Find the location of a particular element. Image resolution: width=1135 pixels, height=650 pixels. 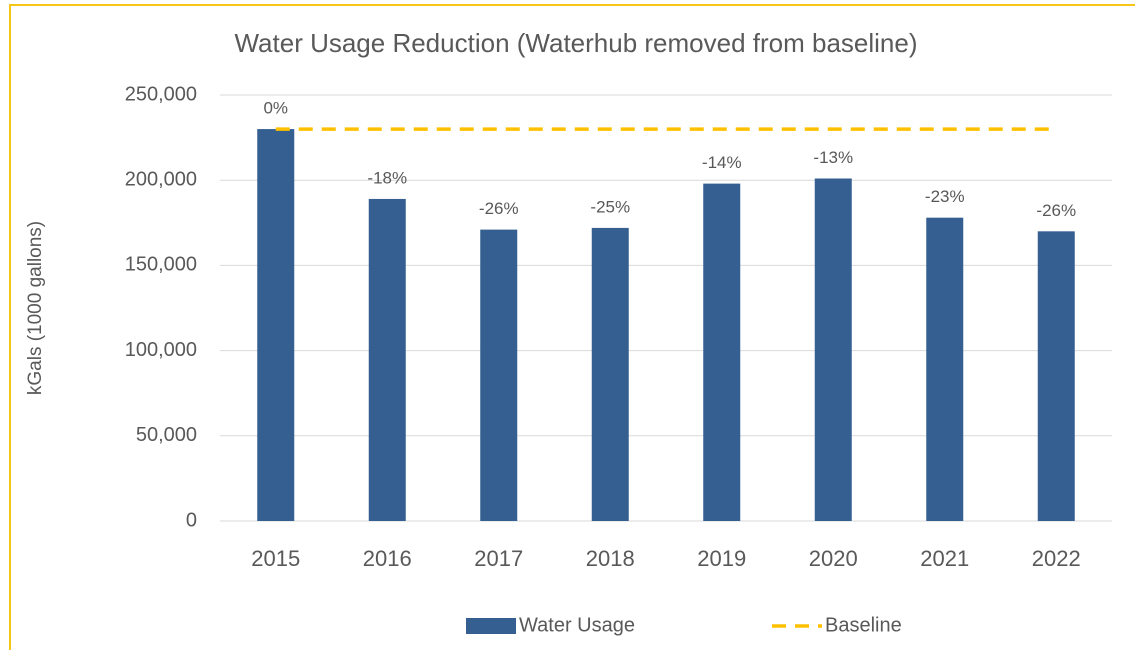

legend-swatch is located at coordinates (491, 626).